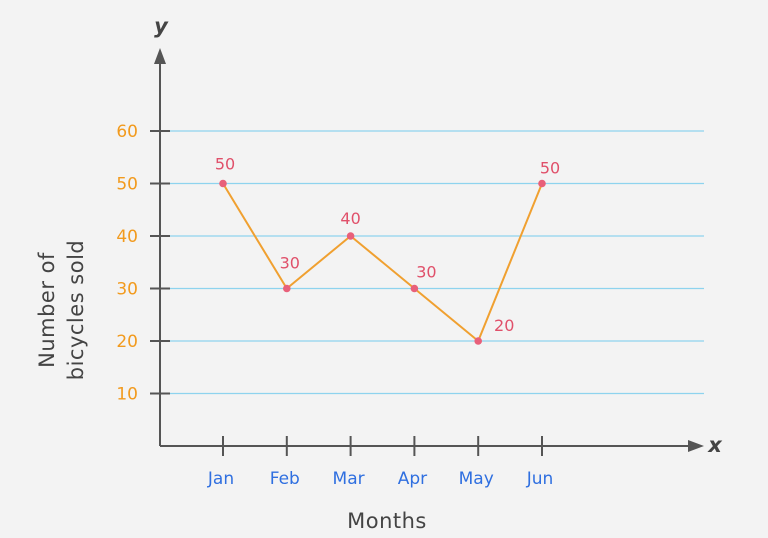 The image size is (768, 538). I want to click on x-tick-label: Apr, so click(412, 479).